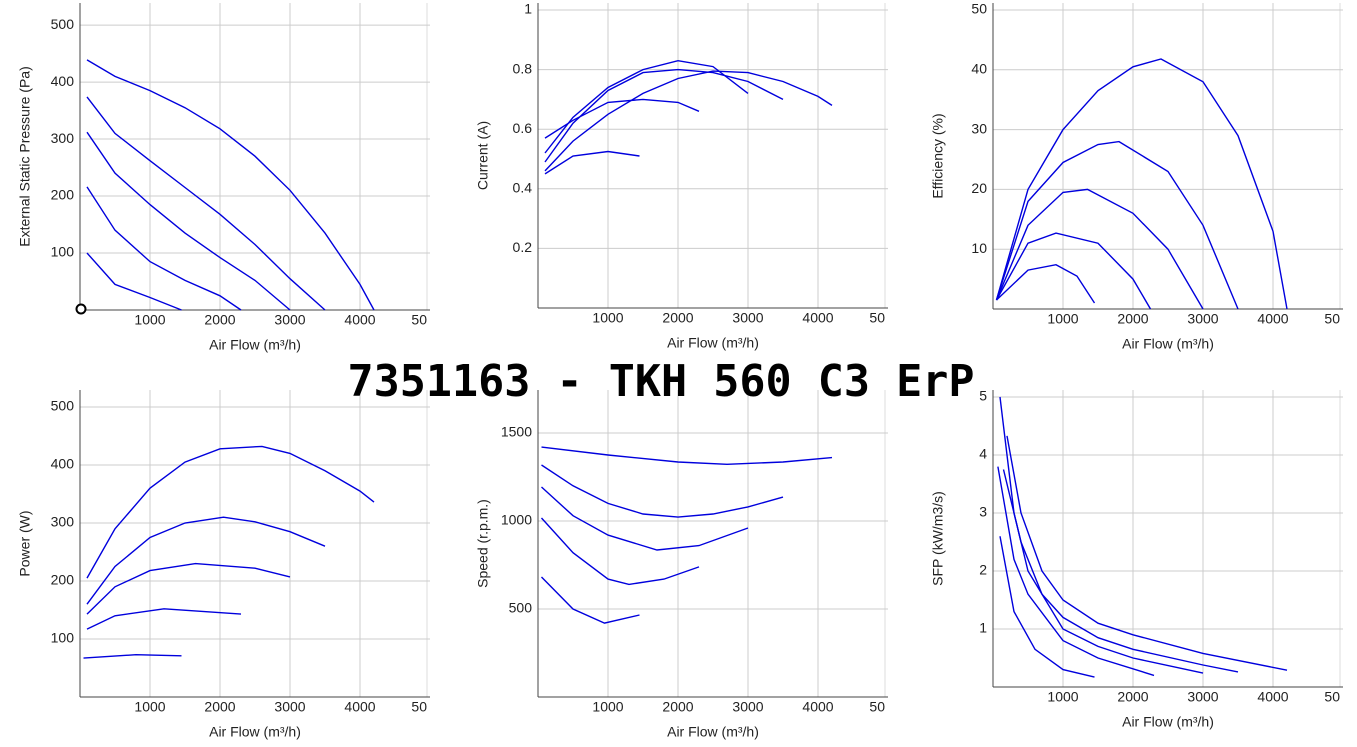 This screenshot has width=1357, height=747. I want to click on y-tick-label: 40, so click(979, 69).